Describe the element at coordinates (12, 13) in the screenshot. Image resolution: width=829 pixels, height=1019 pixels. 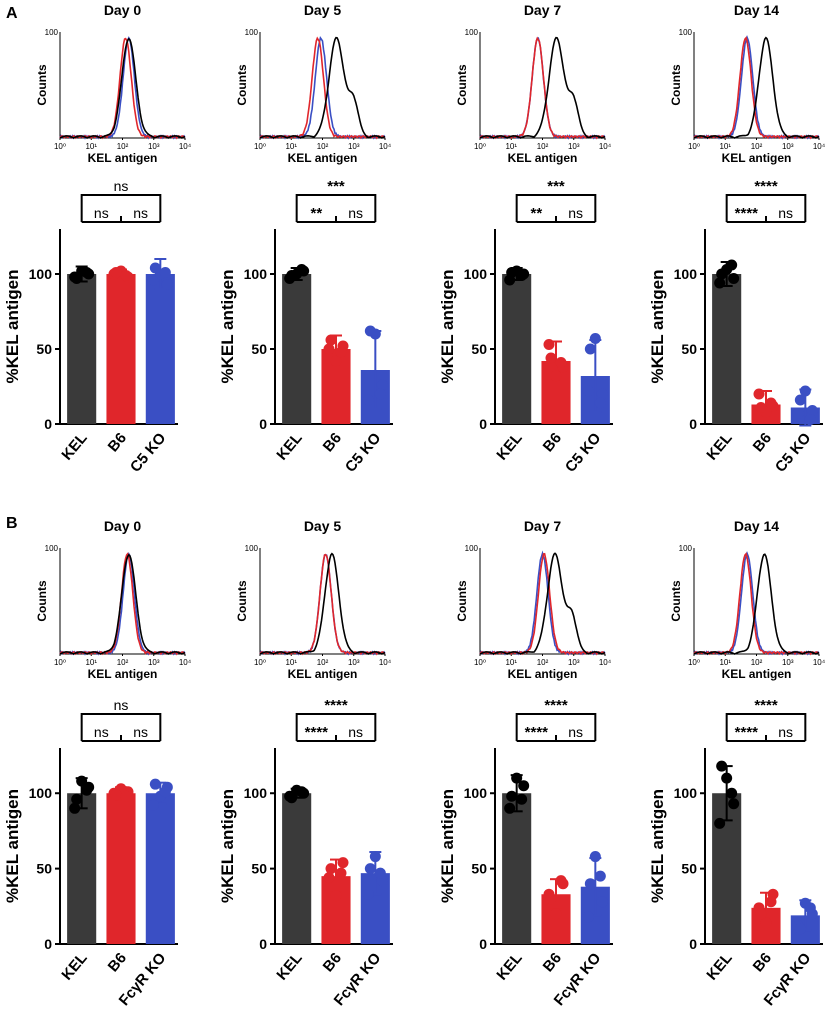
I see `panel-label-a: A` at that location.